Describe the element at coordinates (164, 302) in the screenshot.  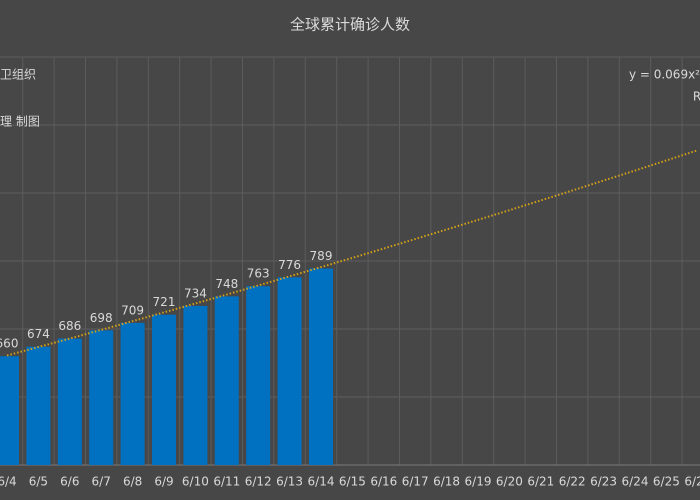
I see `data-label: 721` at that location.